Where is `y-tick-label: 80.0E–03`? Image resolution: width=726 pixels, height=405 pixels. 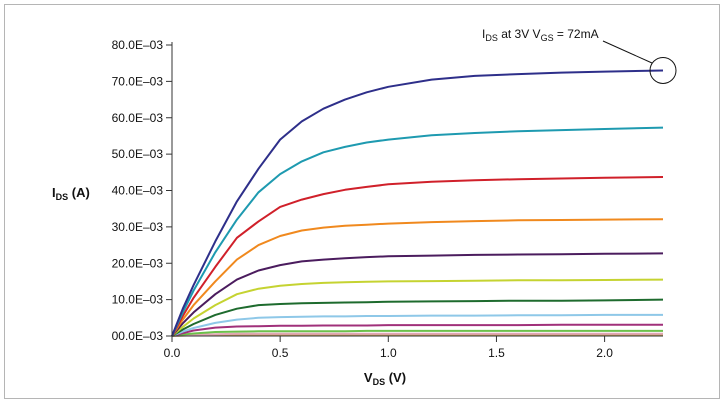 y-tick-label: 80.0E–03 is located at coordinates (138, 45).